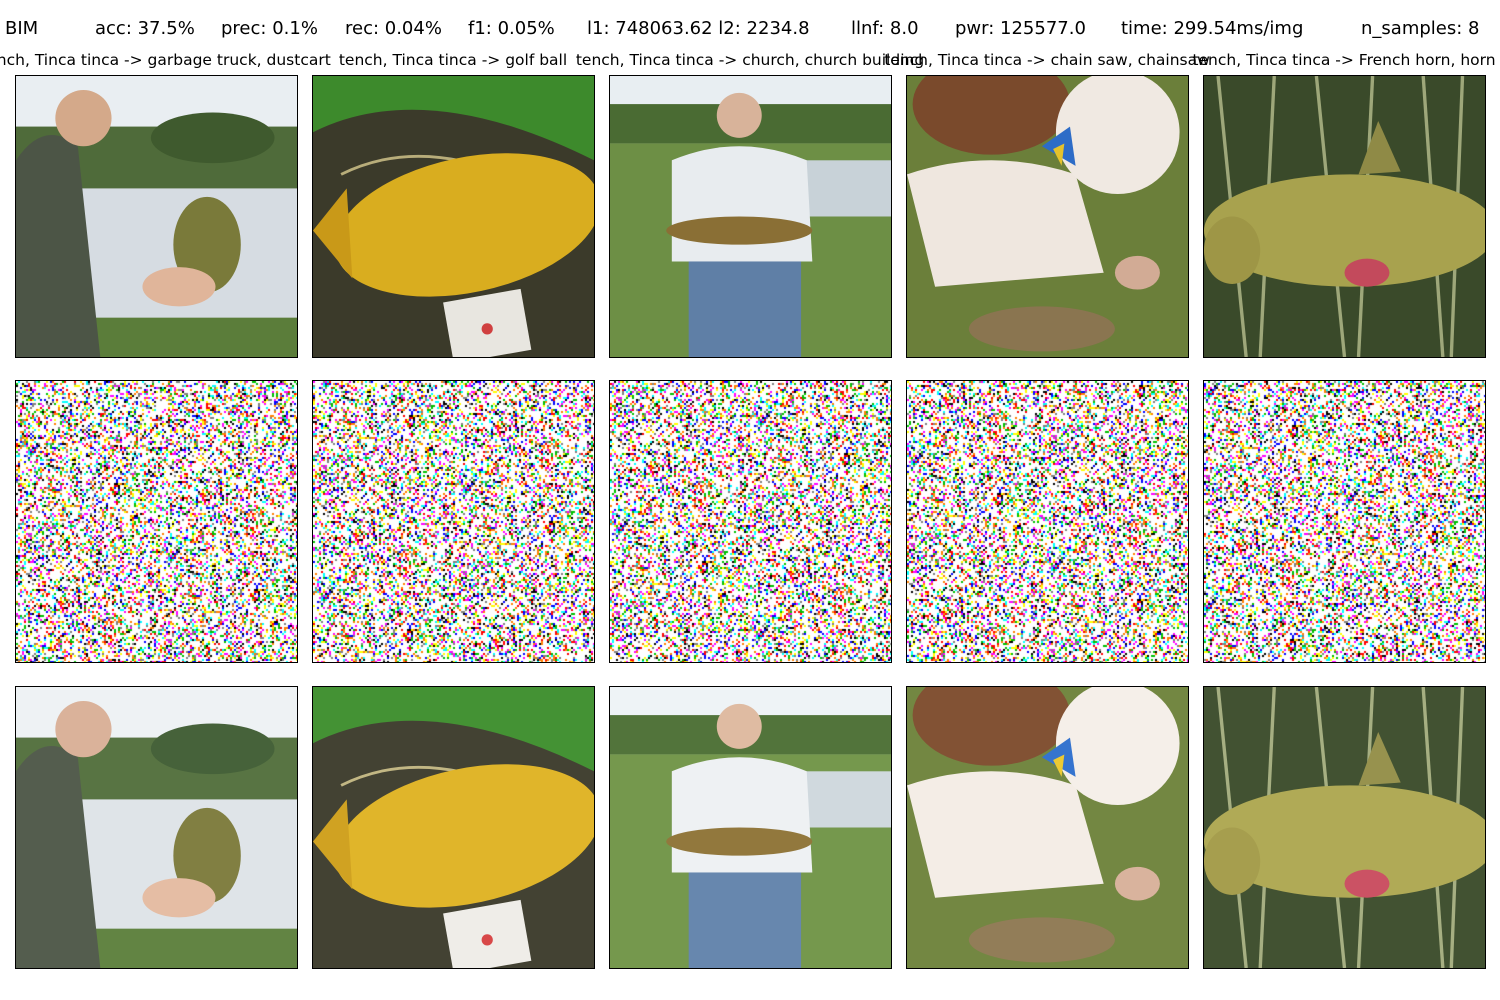  What do you see at coordinates (22, 28) in the screenshot?
I see `method-label: BIM` at bounding box center [22, 28].